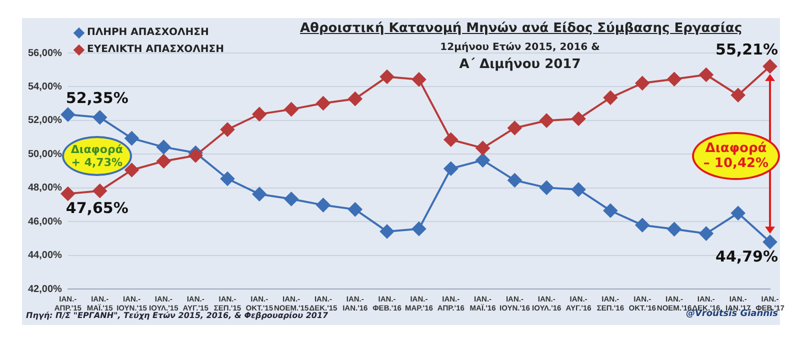 This screenshot has height=347, width=800. I want to click on text: Πηγή: Π/Σ "ΕΡΓΑΝΗ", Τεύχη Ετών 2015, 2016, & Φεβρουαρίου 2017, so click(177, 315).